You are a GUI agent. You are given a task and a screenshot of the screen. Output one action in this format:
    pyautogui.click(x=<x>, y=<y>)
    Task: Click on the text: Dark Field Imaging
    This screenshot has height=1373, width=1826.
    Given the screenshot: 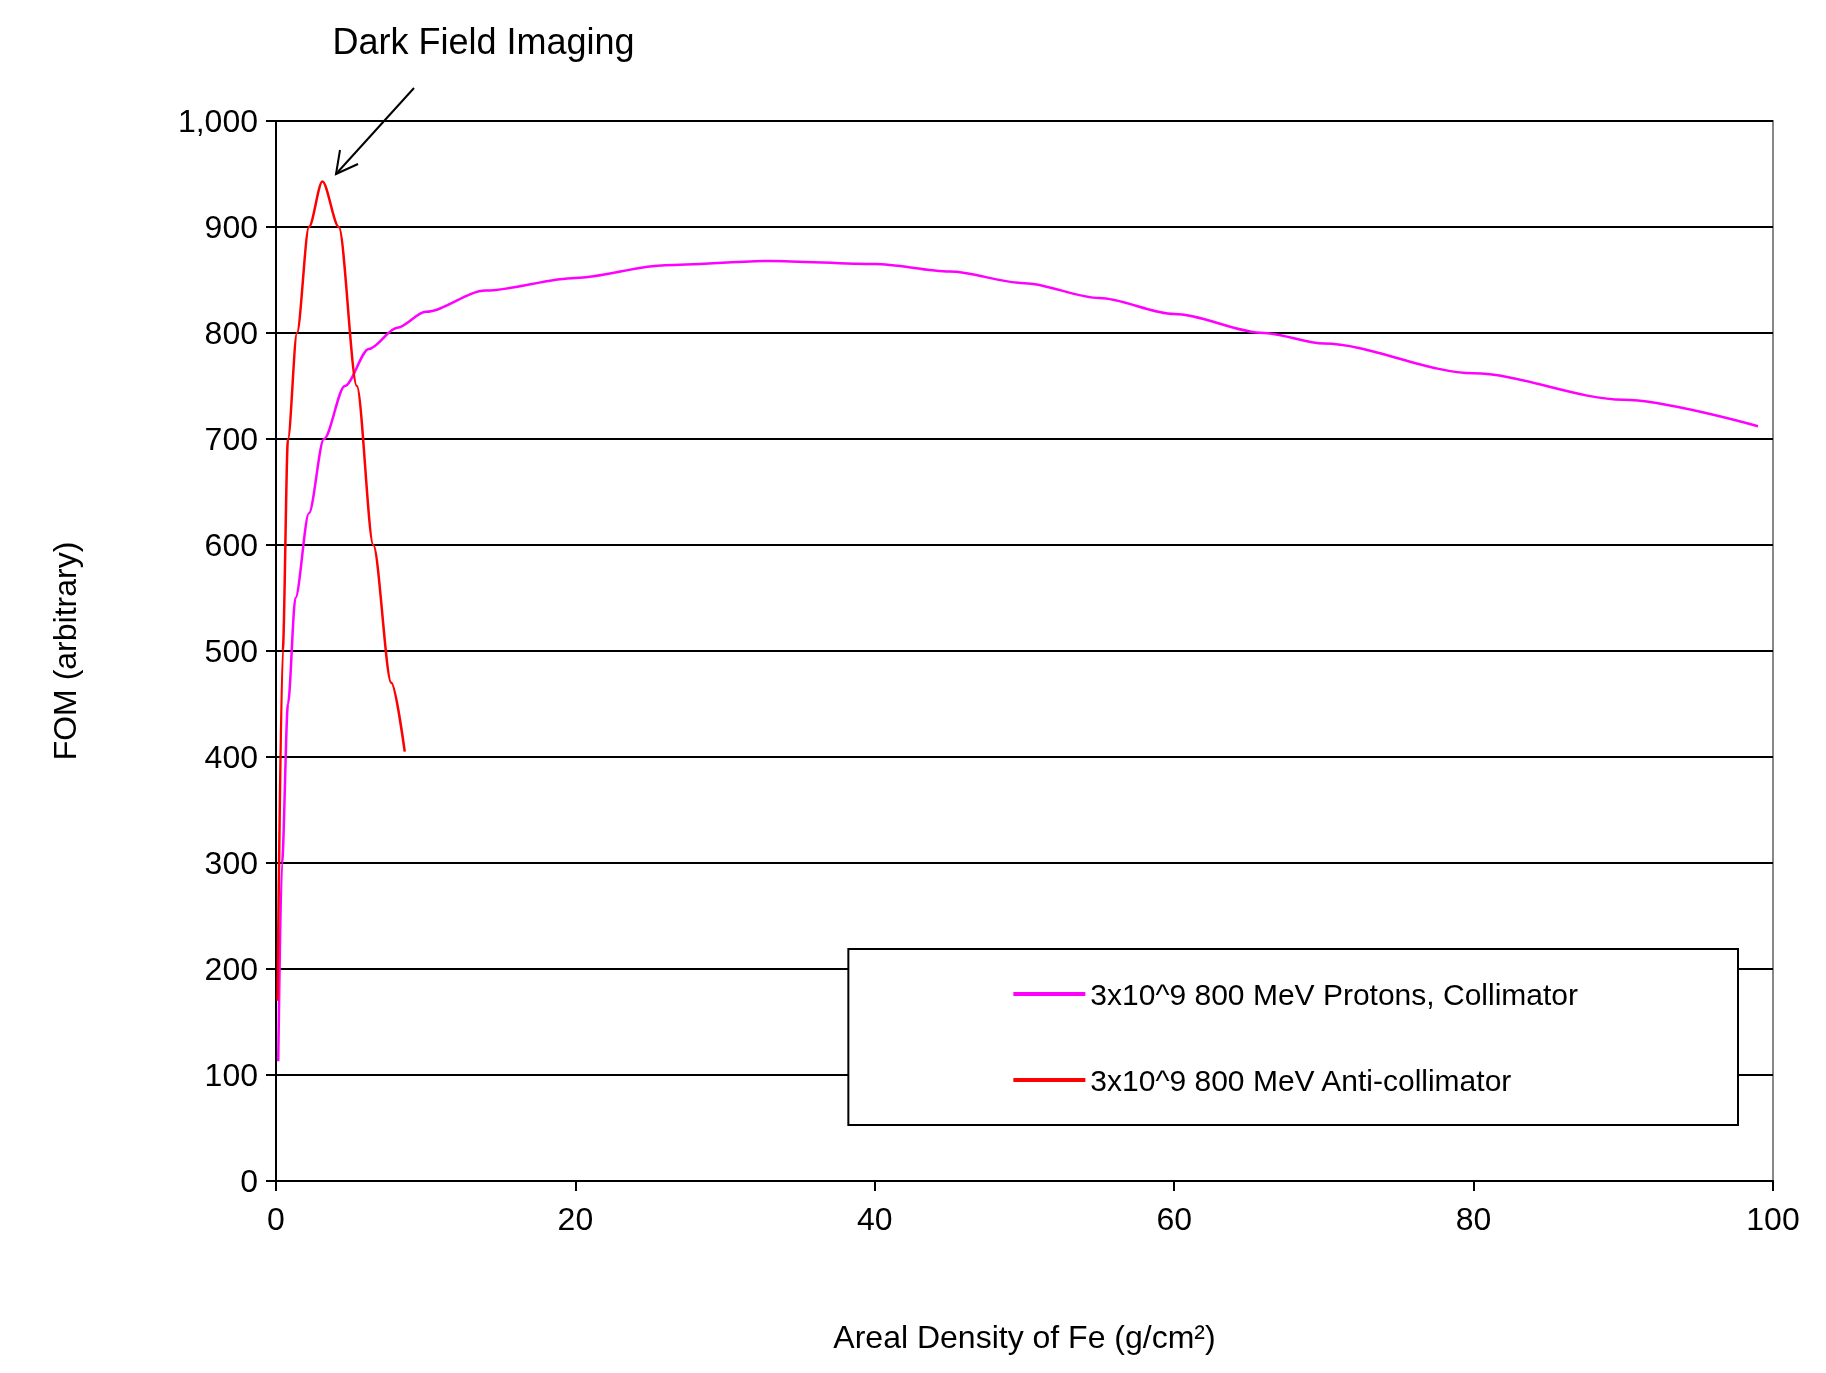 What is the action you would take?
    pyautogui.click(x=483, y=42)
    